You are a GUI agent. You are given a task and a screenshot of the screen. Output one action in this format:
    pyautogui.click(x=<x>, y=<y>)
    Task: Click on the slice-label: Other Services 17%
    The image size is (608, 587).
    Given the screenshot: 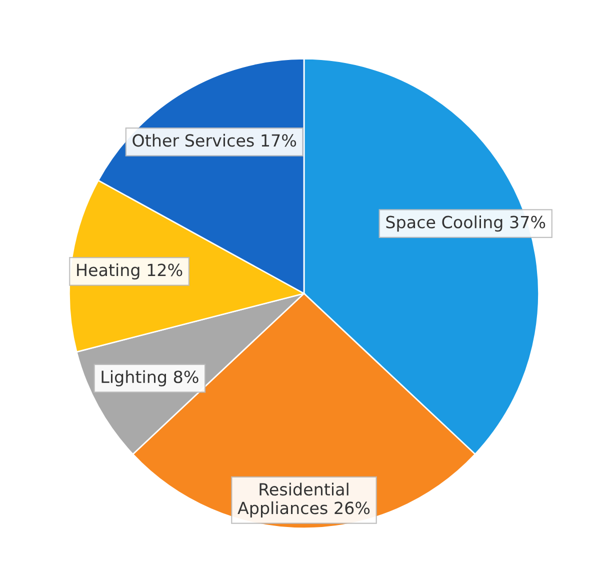 What is the action you would take?
    pyautogui.click(x=214, y=140)
    